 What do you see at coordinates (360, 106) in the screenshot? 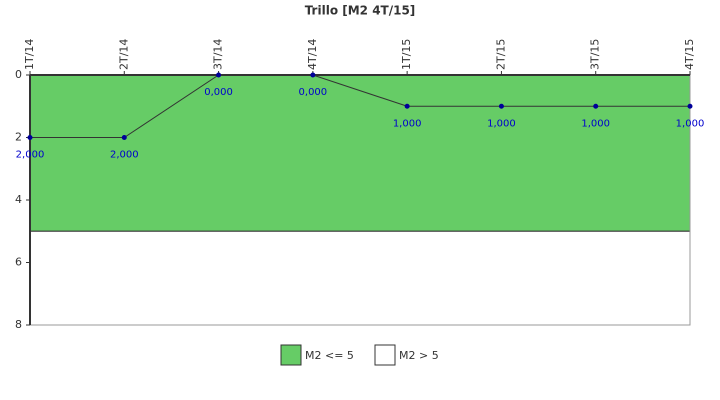
I see `series-line` at bounding box center [360, 106].